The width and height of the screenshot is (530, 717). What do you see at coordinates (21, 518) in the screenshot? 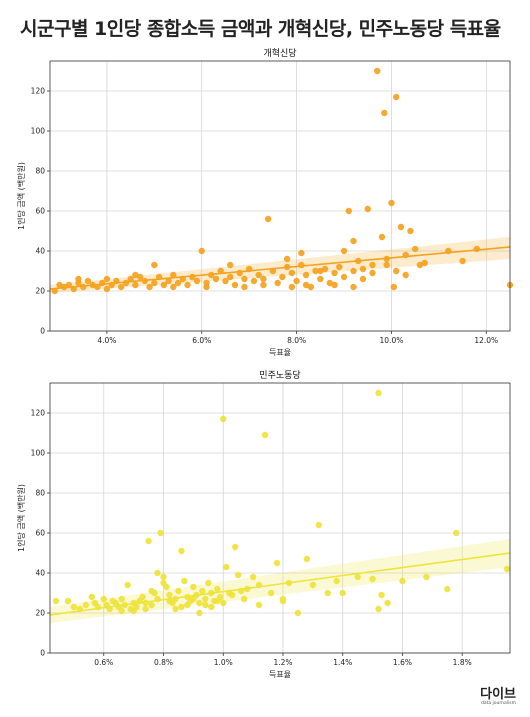
I see `y-axis-label: 1인당 금액 (백만원)` at bounding box center [21, 518].